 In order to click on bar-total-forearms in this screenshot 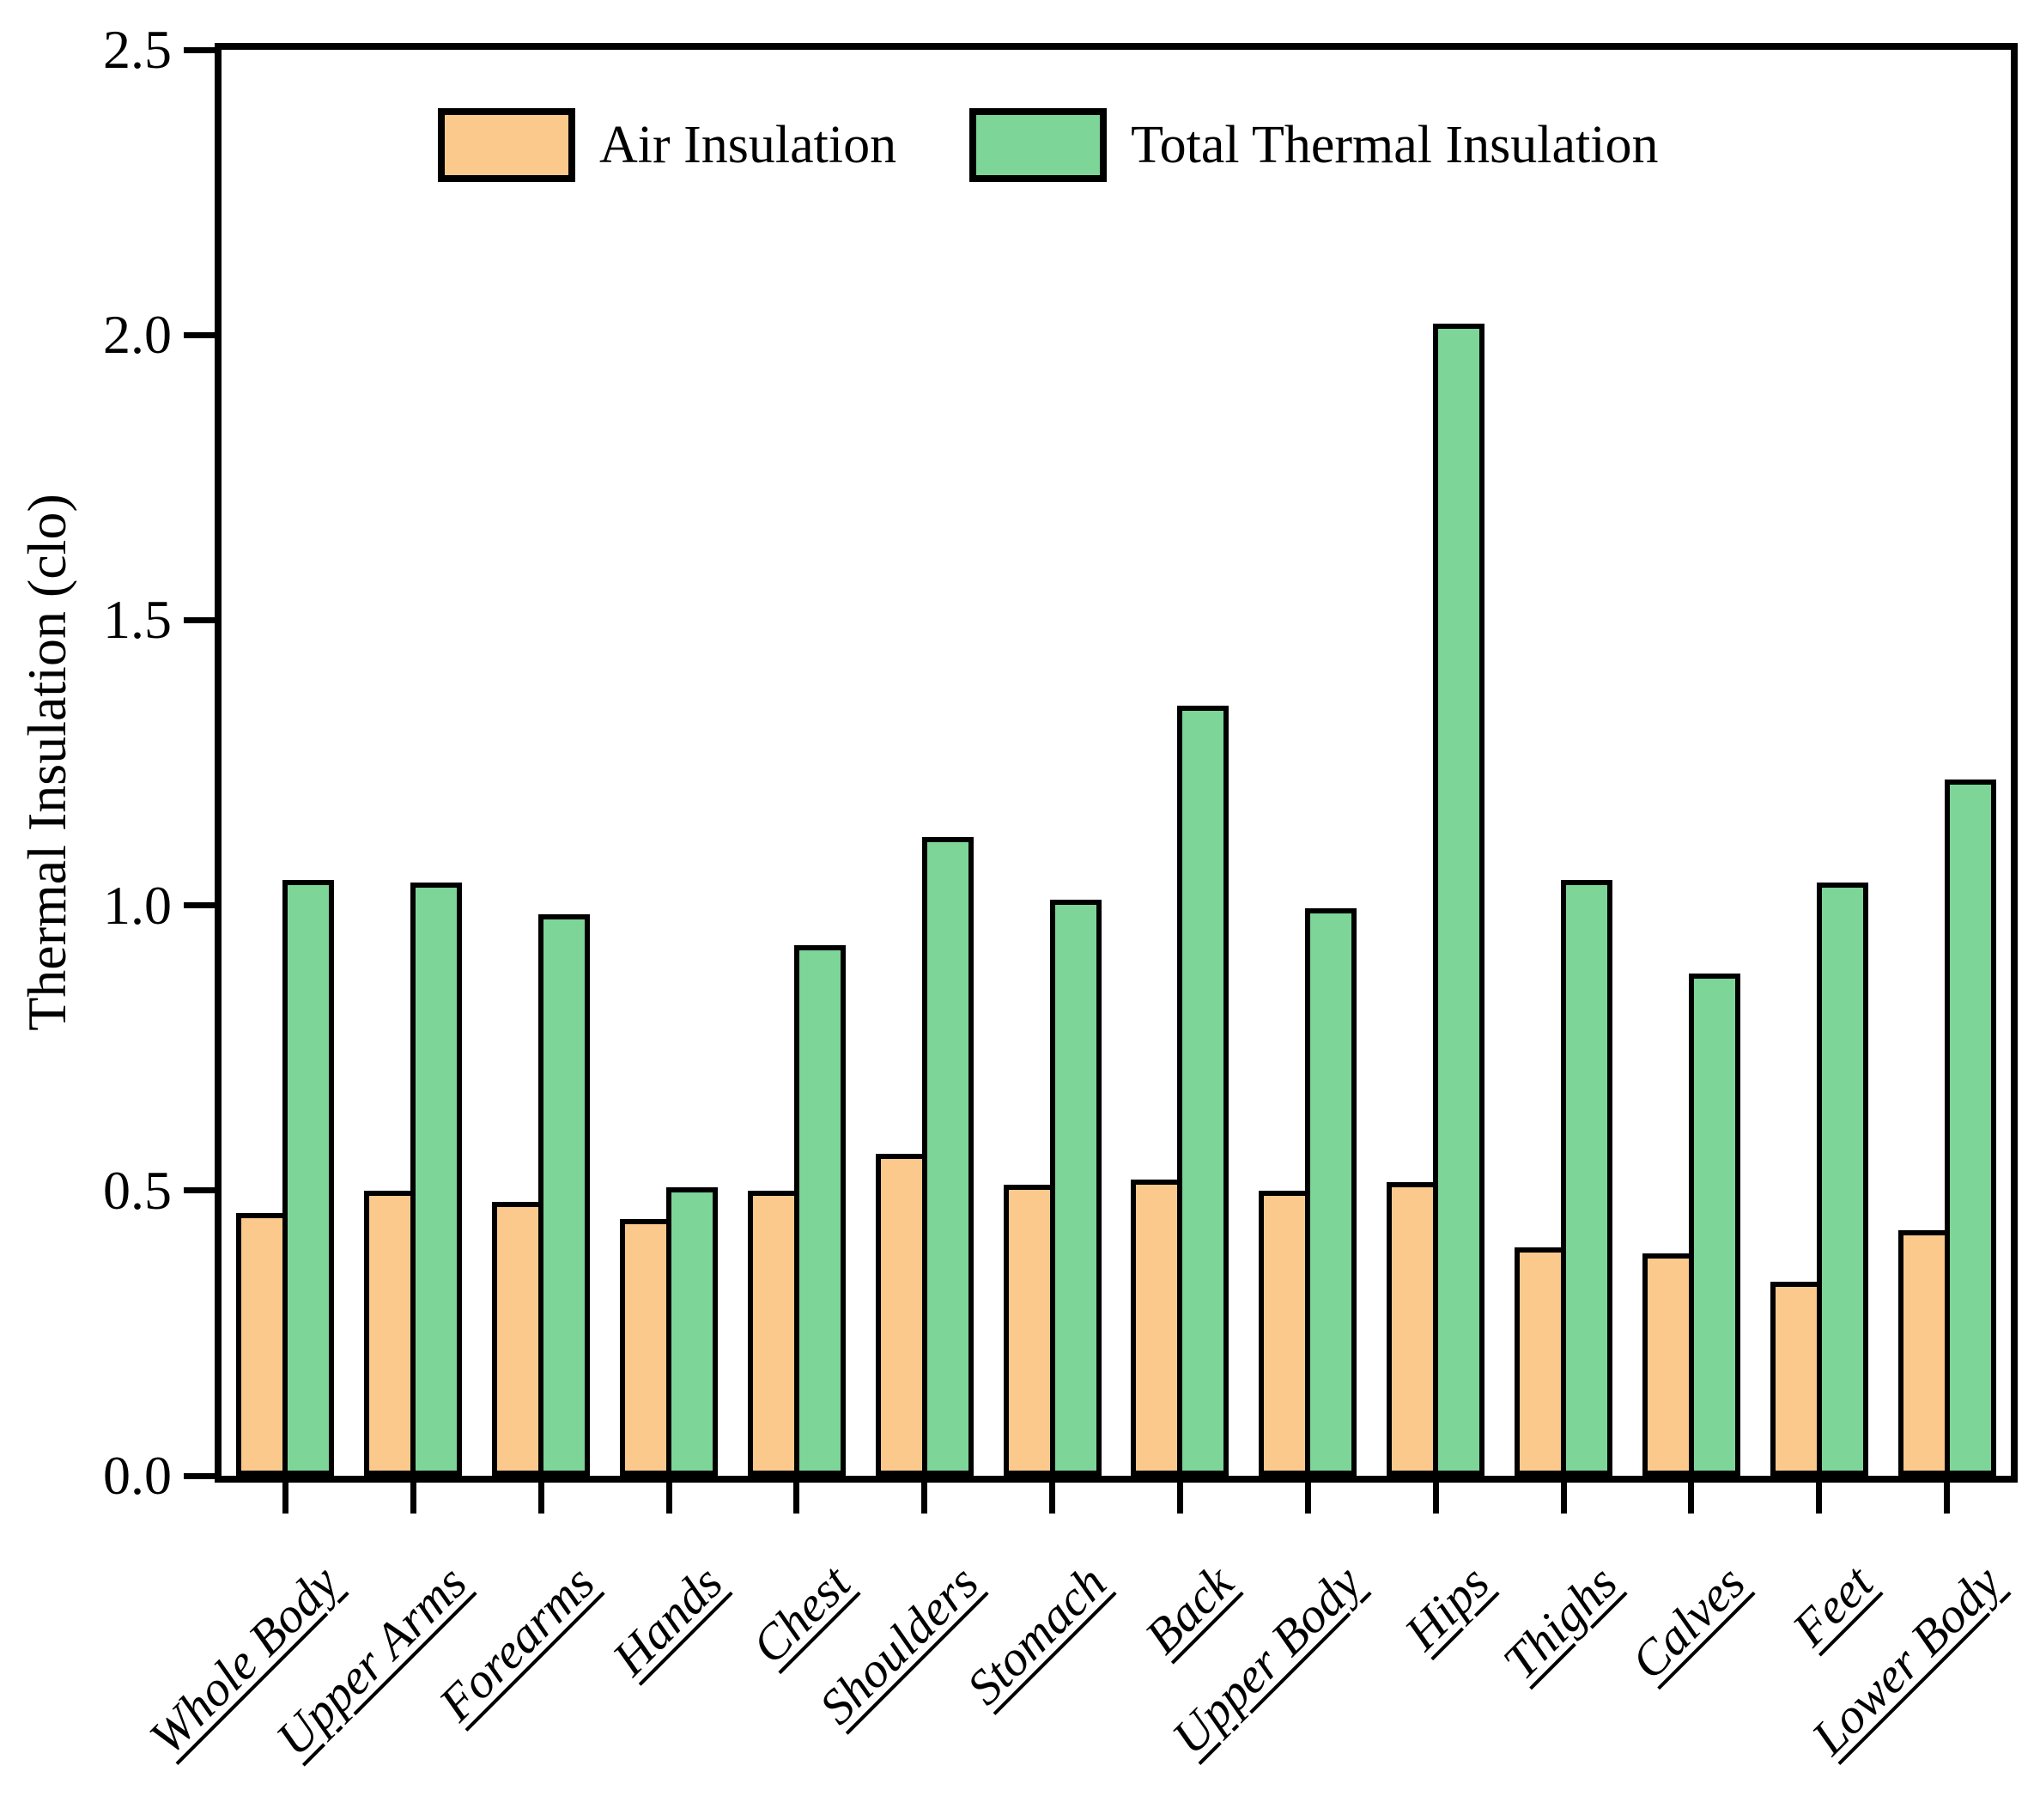, I will do `click(564, 1195)`.